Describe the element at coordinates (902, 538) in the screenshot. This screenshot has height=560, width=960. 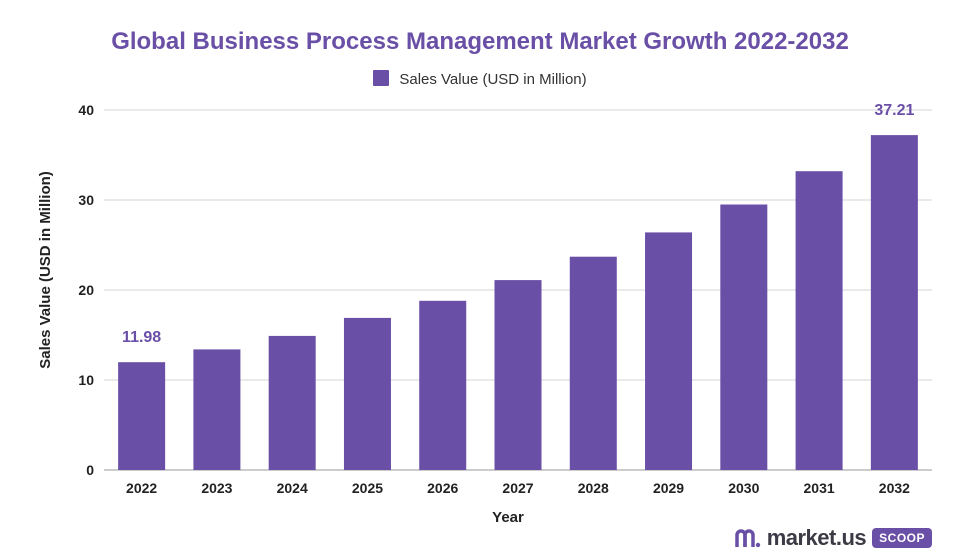
I see `watermark-badge: SCOOP` at that location.